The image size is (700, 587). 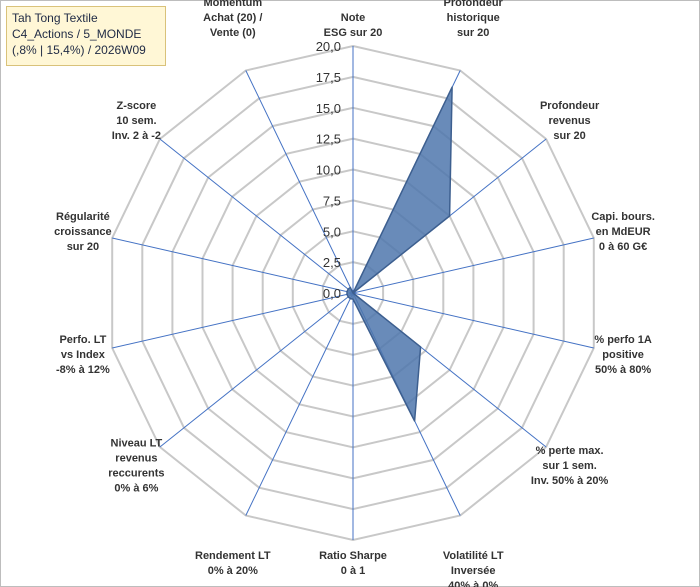 I want to click on axis-label: Perfo. LT vs Index -8% à 12%, so click(x=83, y=355).